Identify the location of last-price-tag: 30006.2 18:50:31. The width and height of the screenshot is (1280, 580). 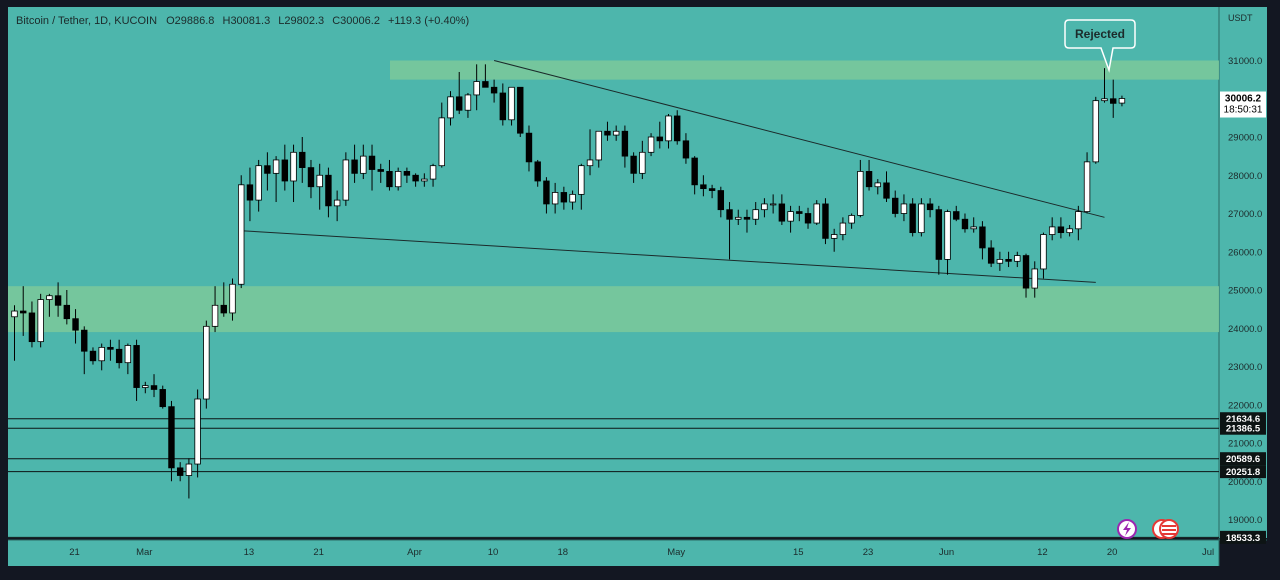
(1243, 104).